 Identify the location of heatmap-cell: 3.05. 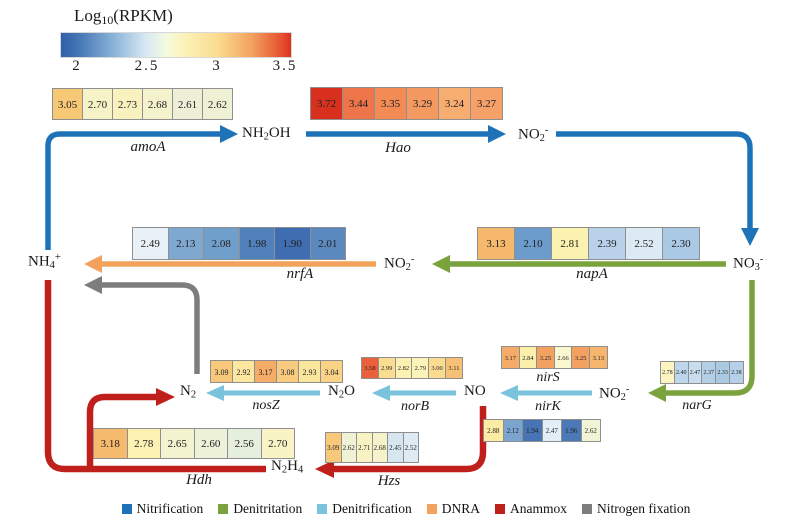
(67, 104).